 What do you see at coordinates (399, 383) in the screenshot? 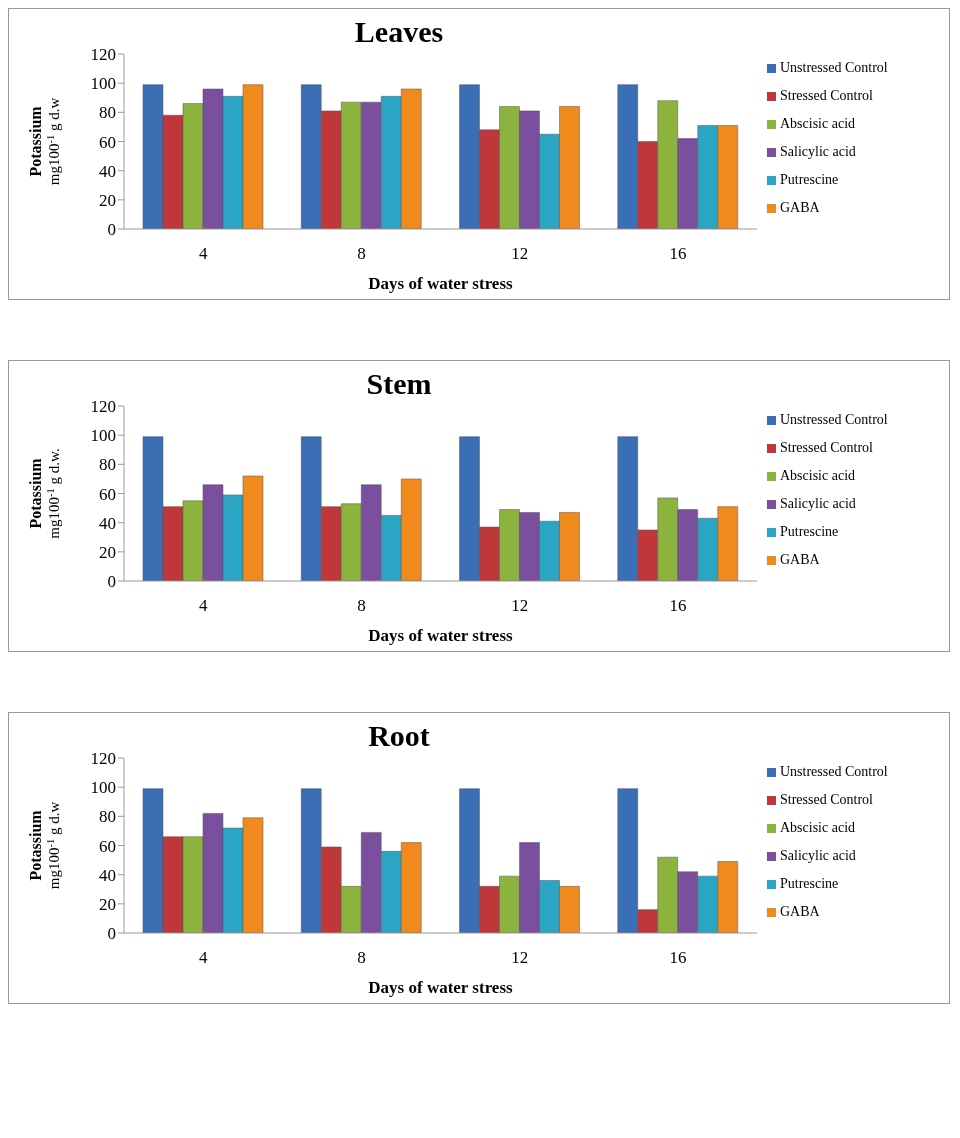
I see `chart-title: Stem` at bounding box center [399, 383].